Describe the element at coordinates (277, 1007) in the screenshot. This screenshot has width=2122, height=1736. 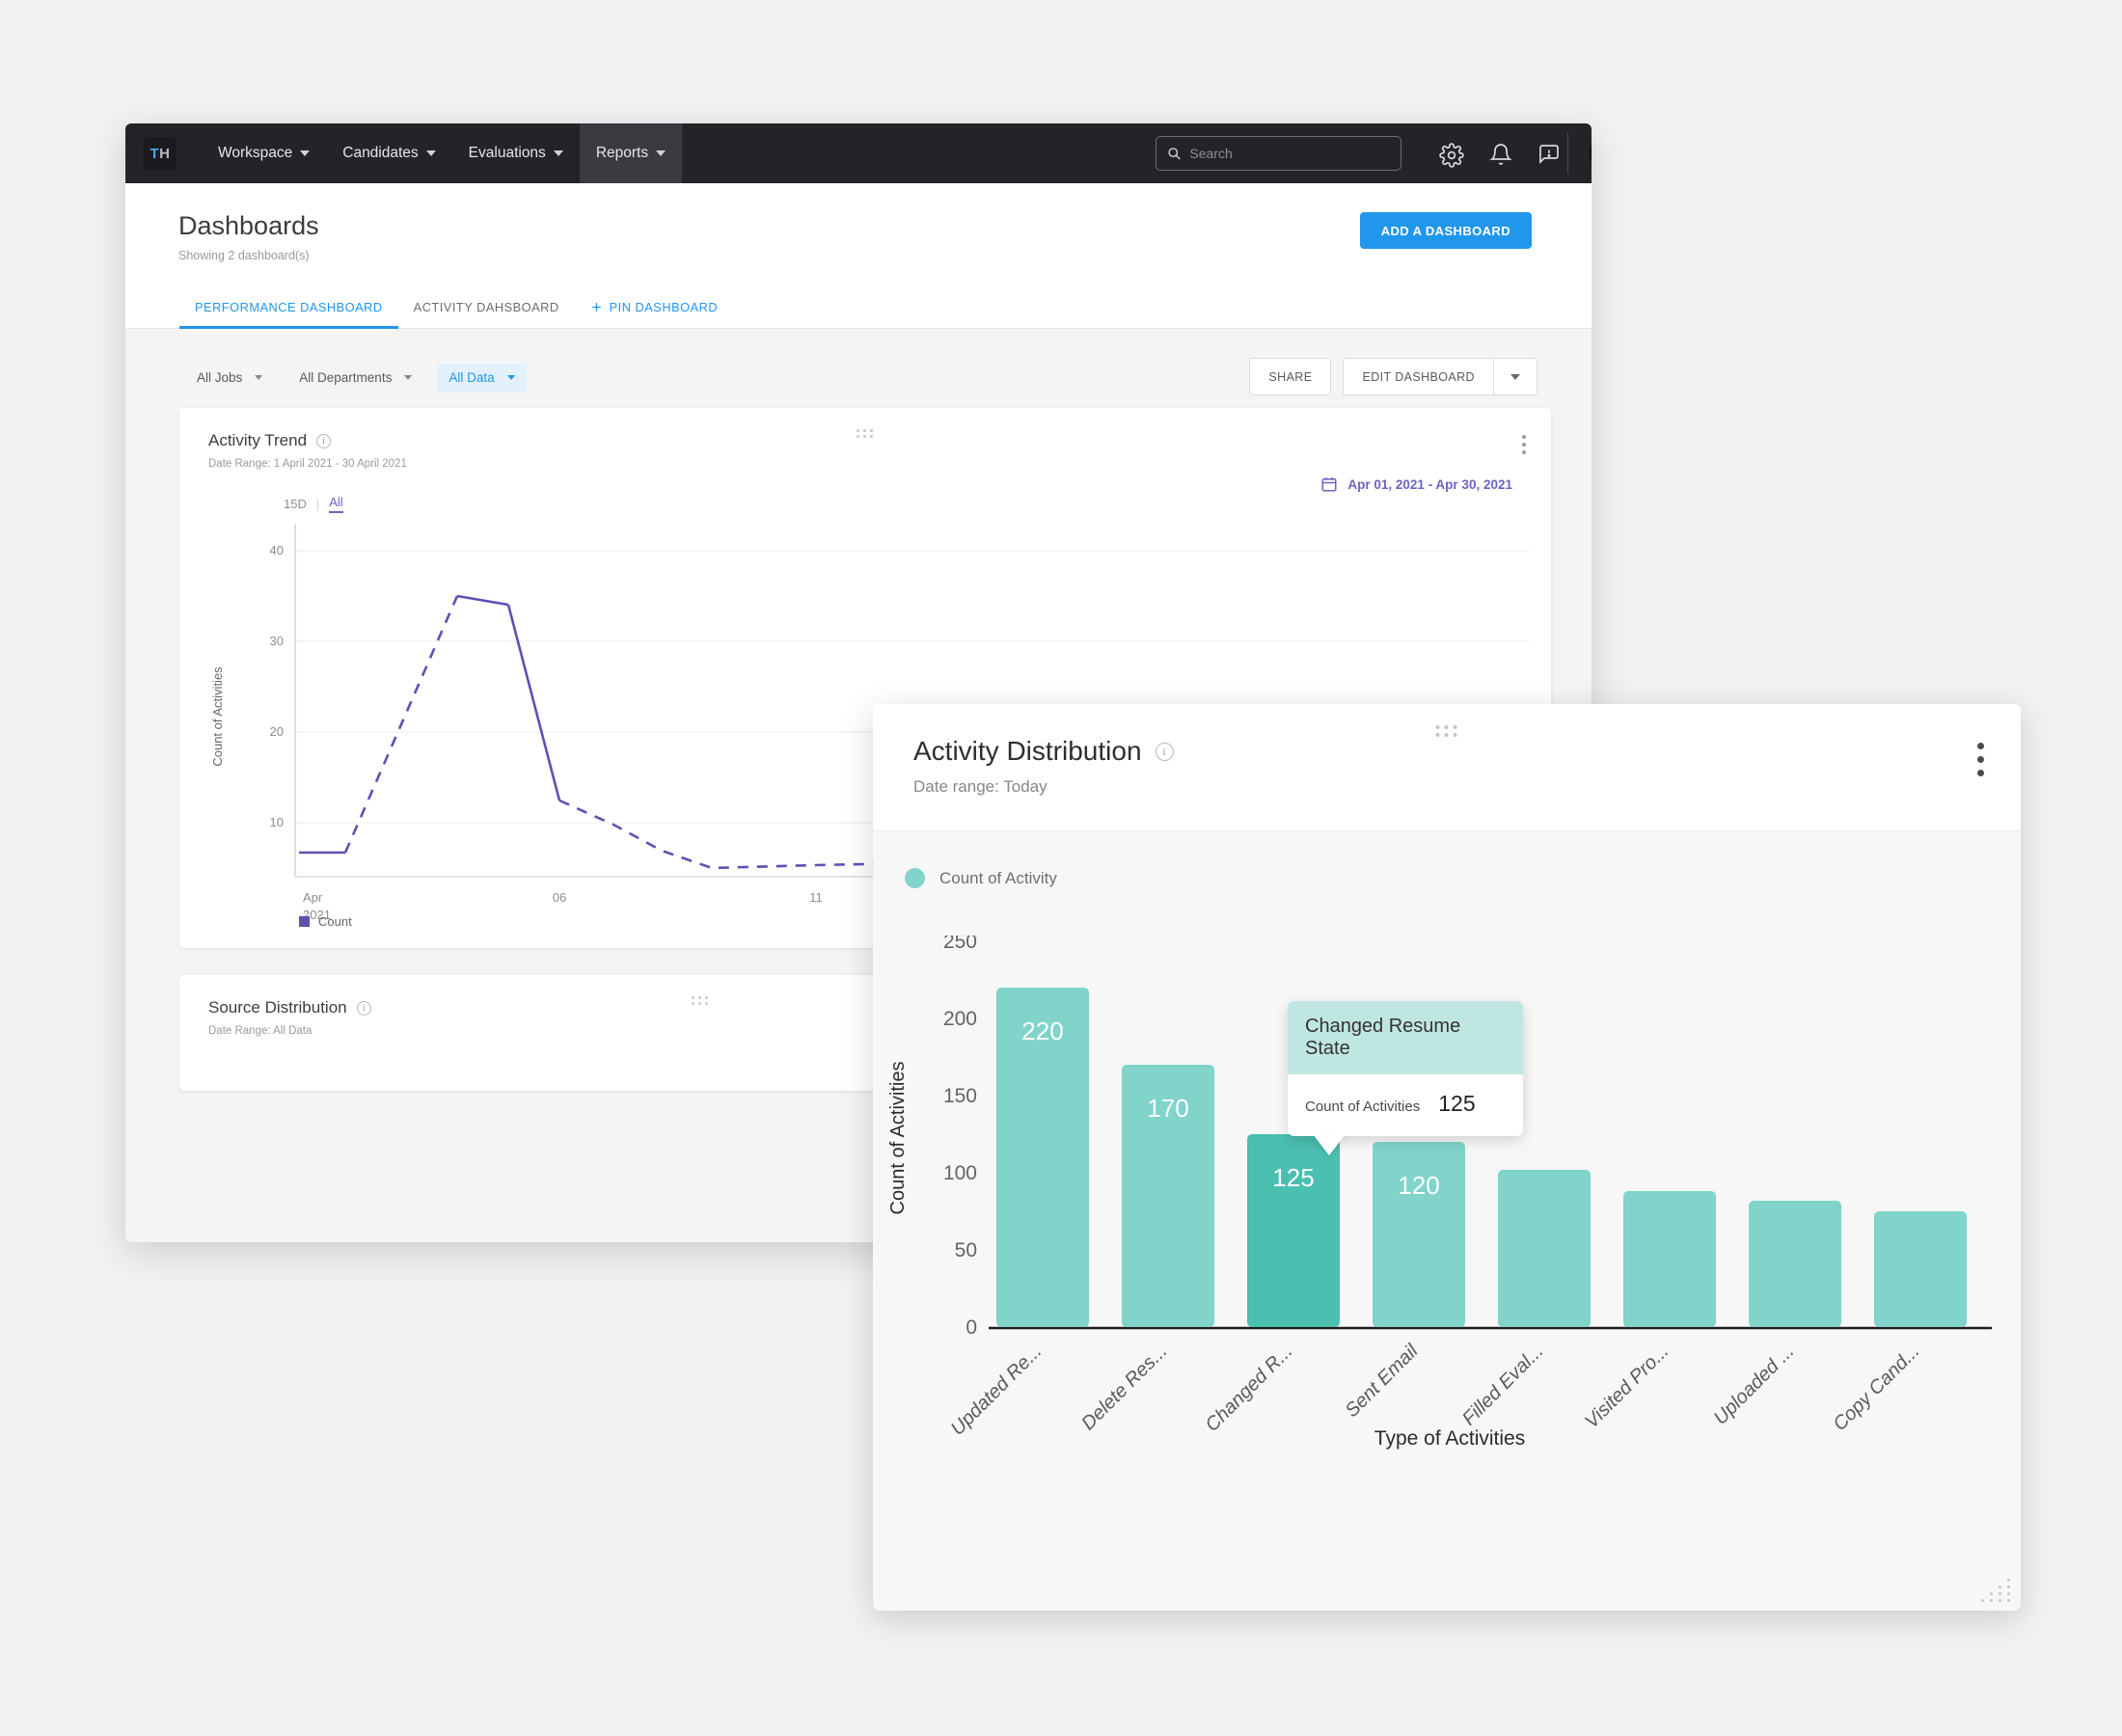
I see `widget-title-label: Source Distribution` at that location.